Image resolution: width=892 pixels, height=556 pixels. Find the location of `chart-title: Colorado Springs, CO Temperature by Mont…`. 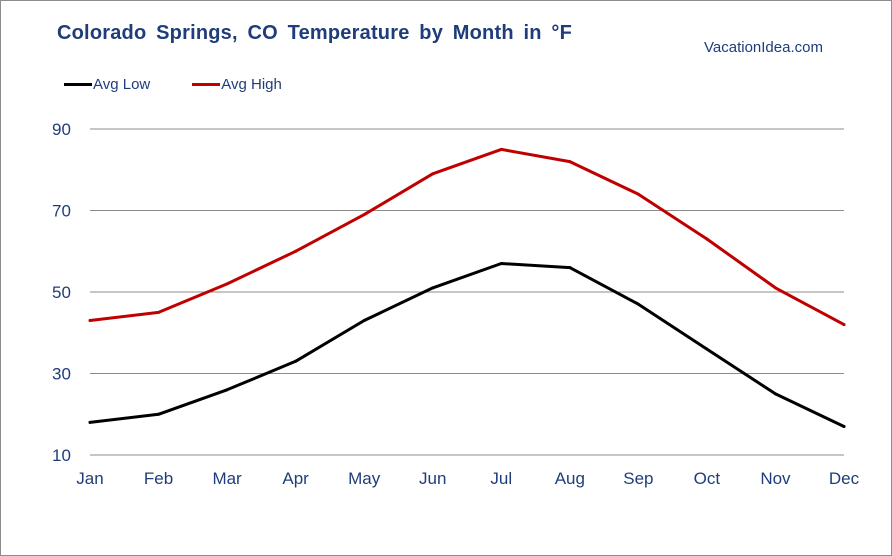

chart-title: Colorado Springs, CO Temperature by Mont… is located at coordinates (315, 33).